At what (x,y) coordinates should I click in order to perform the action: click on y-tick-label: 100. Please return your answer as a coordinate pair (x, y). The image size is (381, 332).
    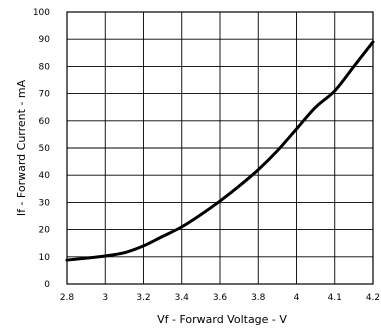
    Looking at the image, I should click on (41, 13).